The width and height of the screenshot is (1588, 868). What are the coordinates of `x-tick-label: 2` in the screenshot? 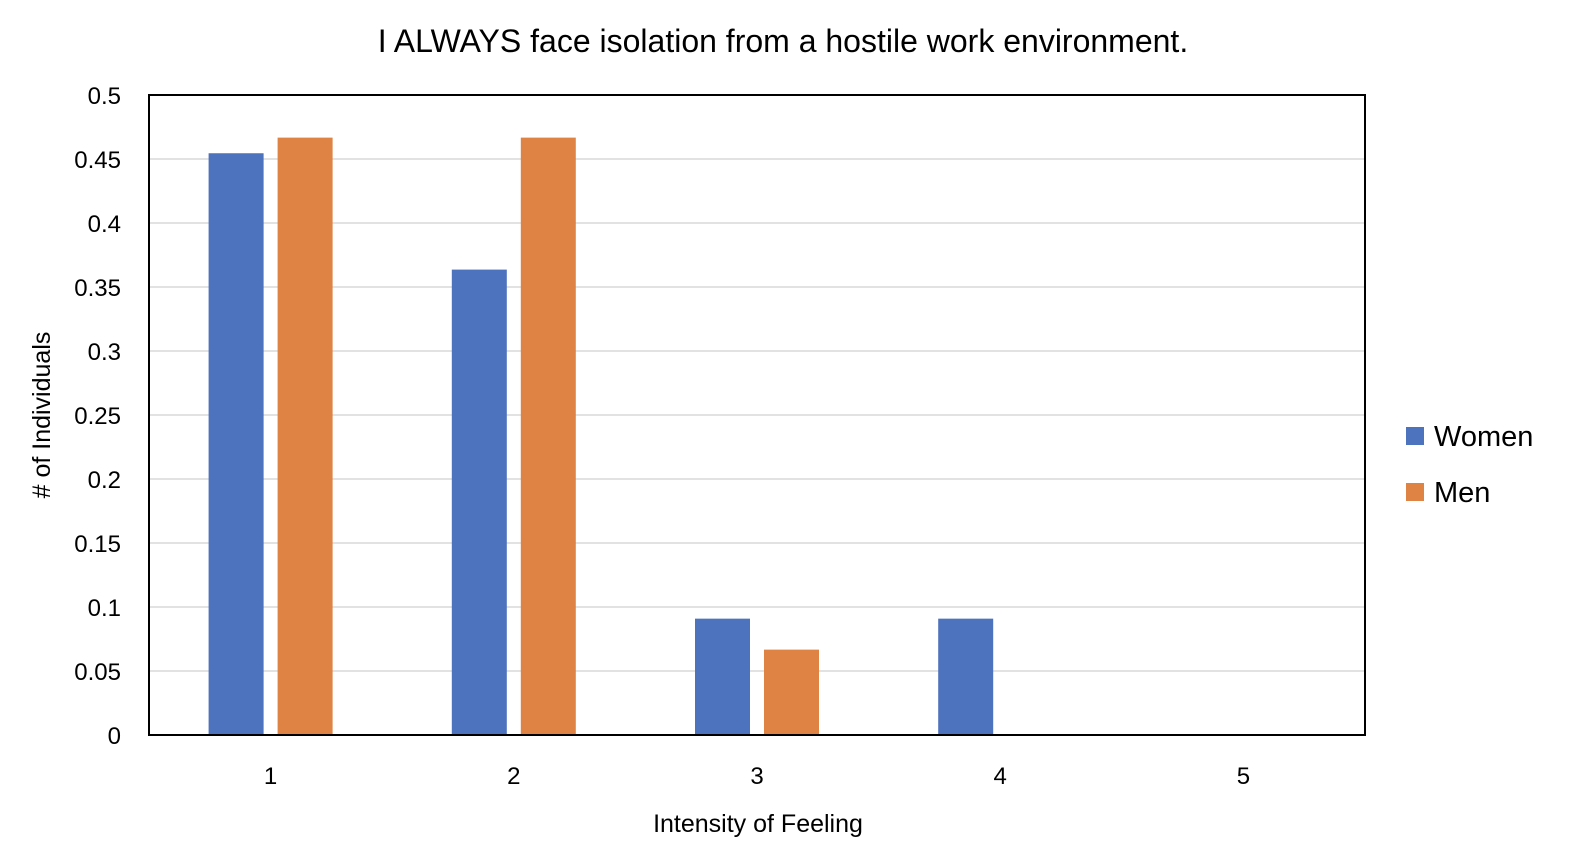 It's located at (513, 776).